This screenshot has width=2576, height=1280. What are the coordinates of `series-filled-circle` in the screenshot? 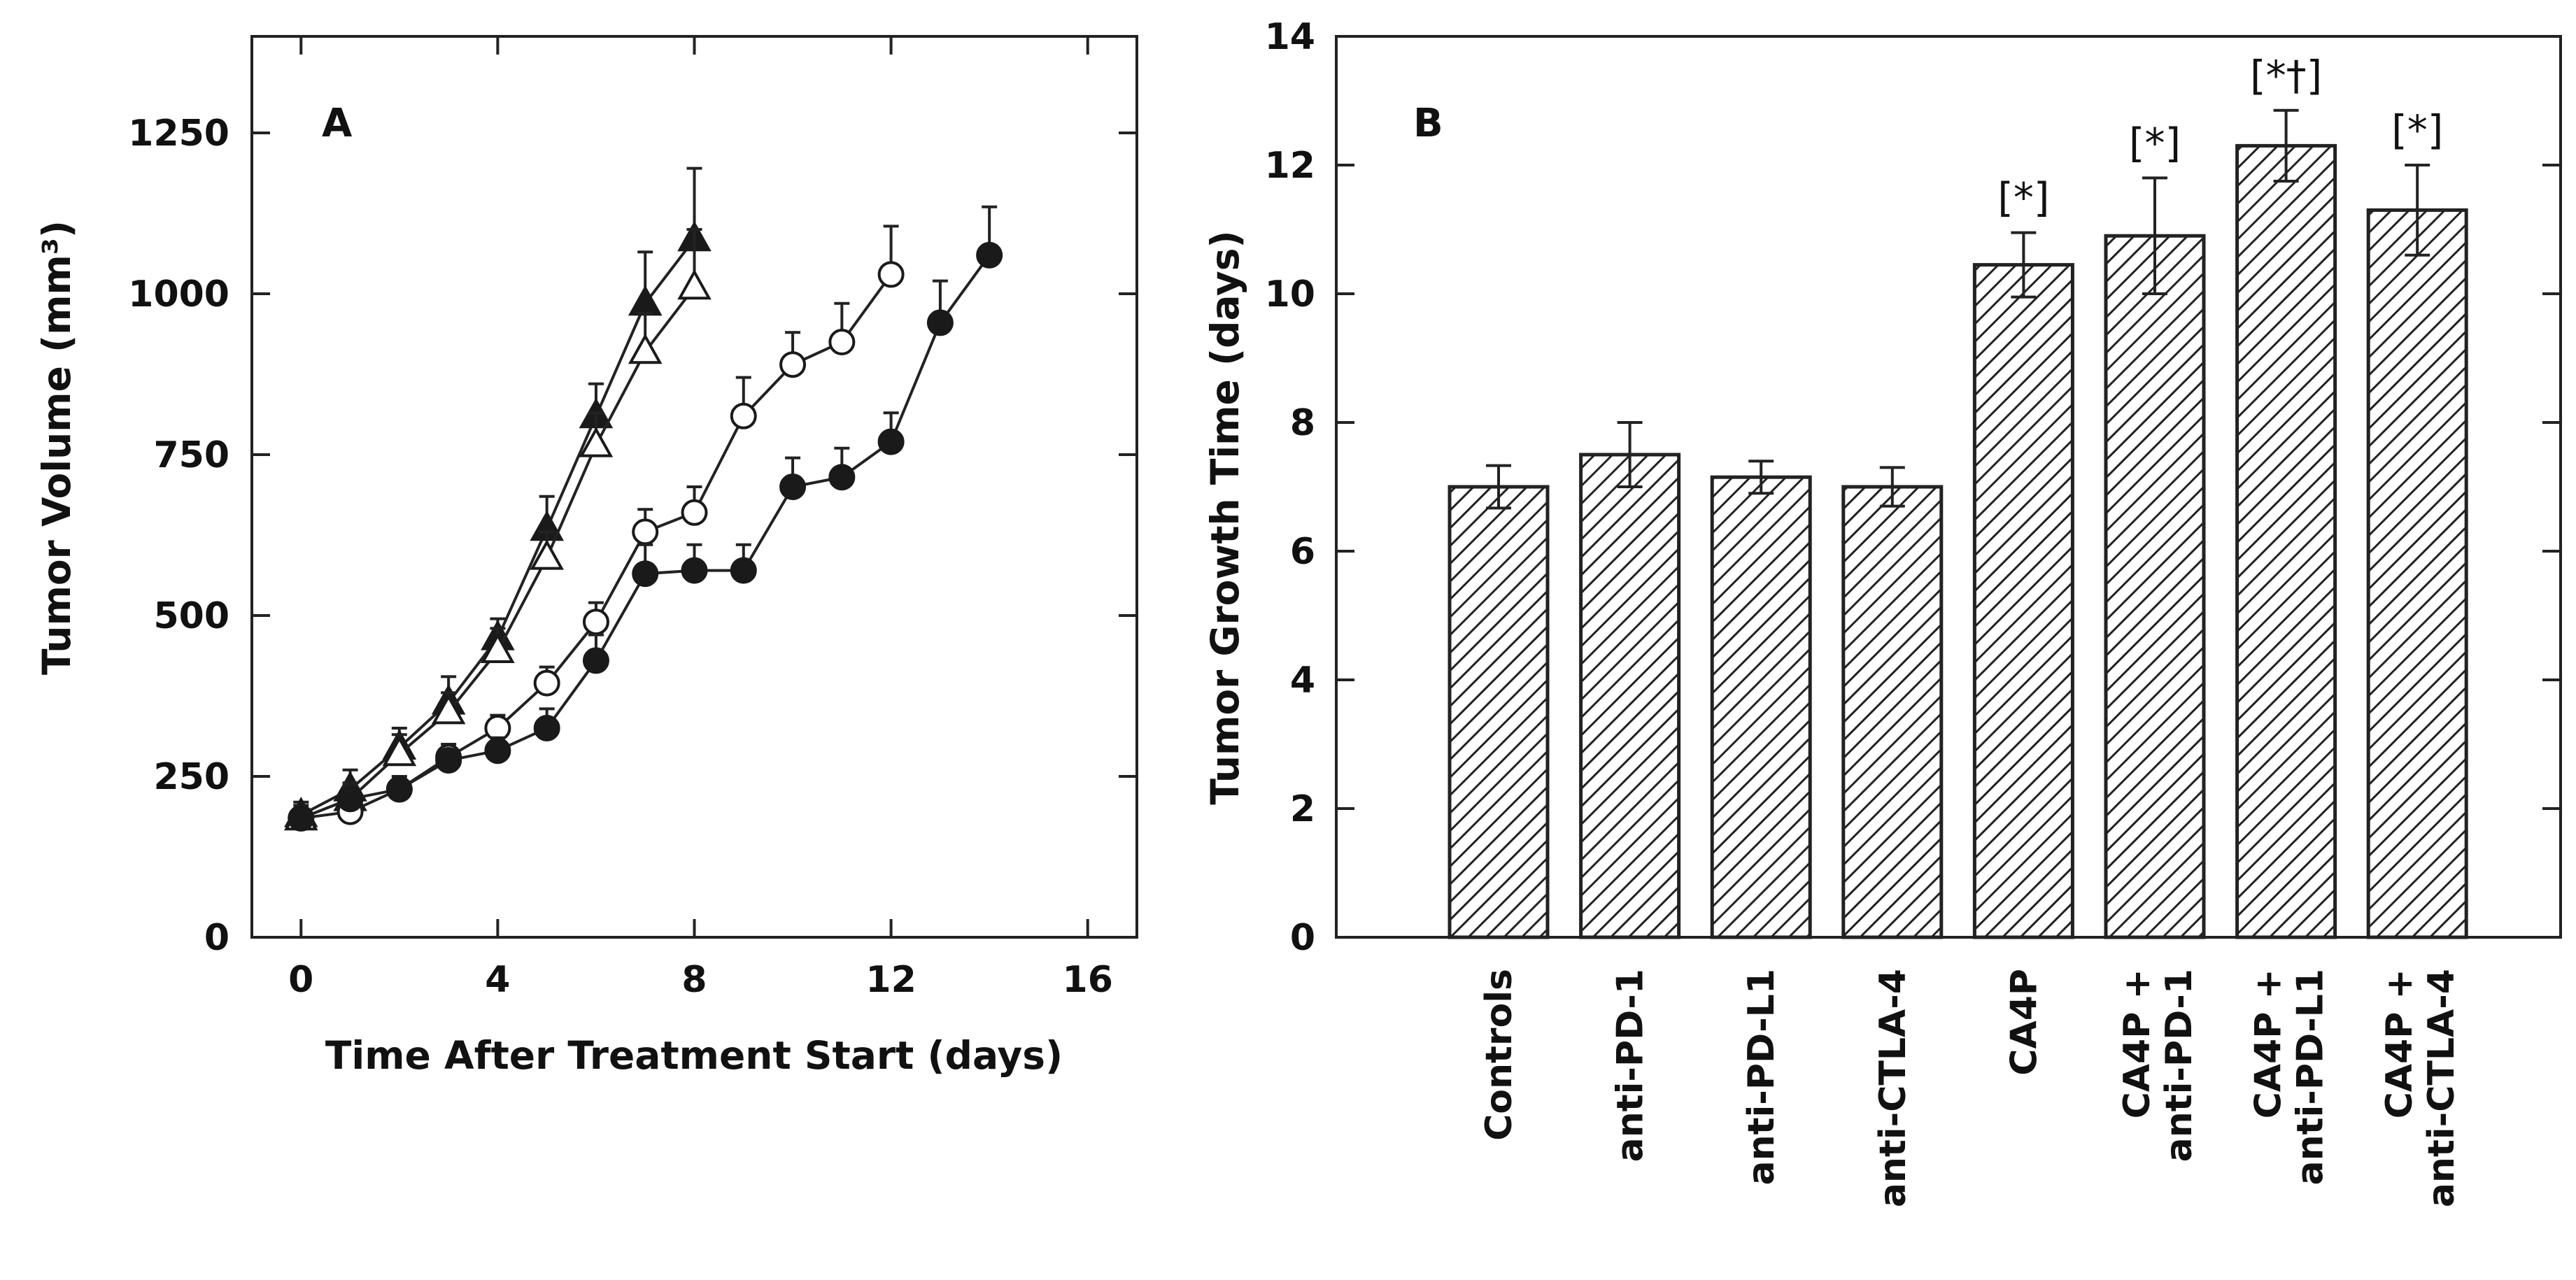 It's located at (645, 518).